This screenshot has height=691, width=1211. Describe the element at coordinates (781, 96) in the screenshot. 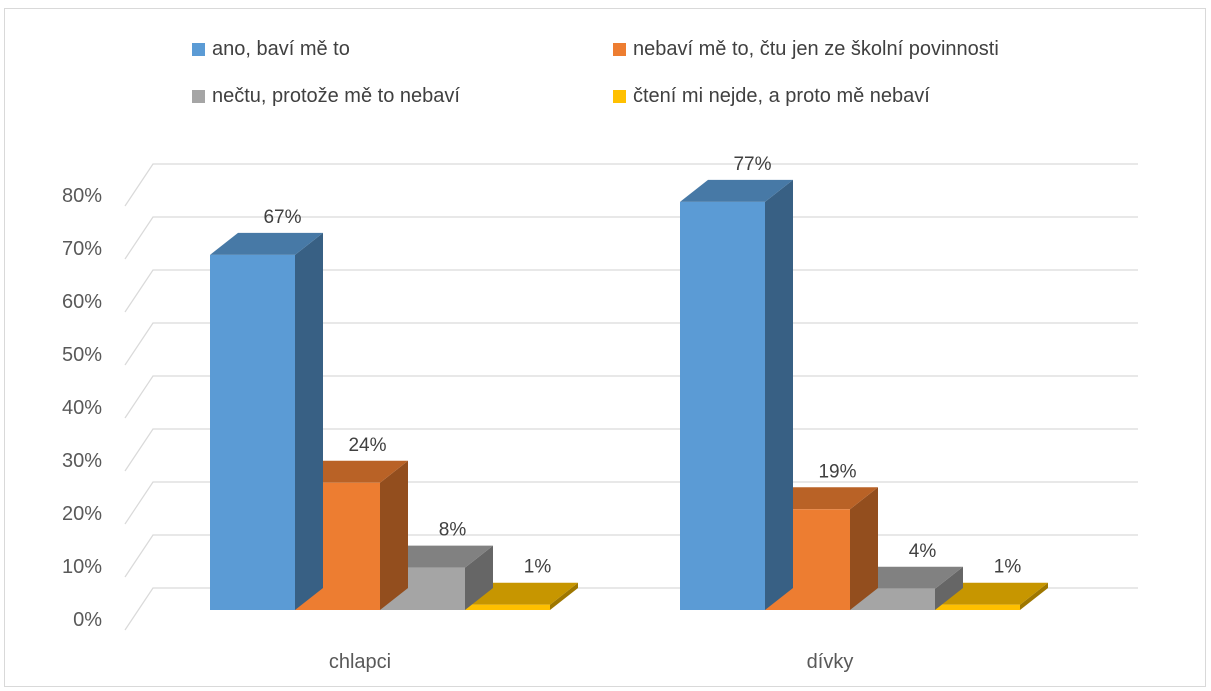

I see `legend-label-cteni: čtení mi nejde, a proto mě nebaví` at that location.